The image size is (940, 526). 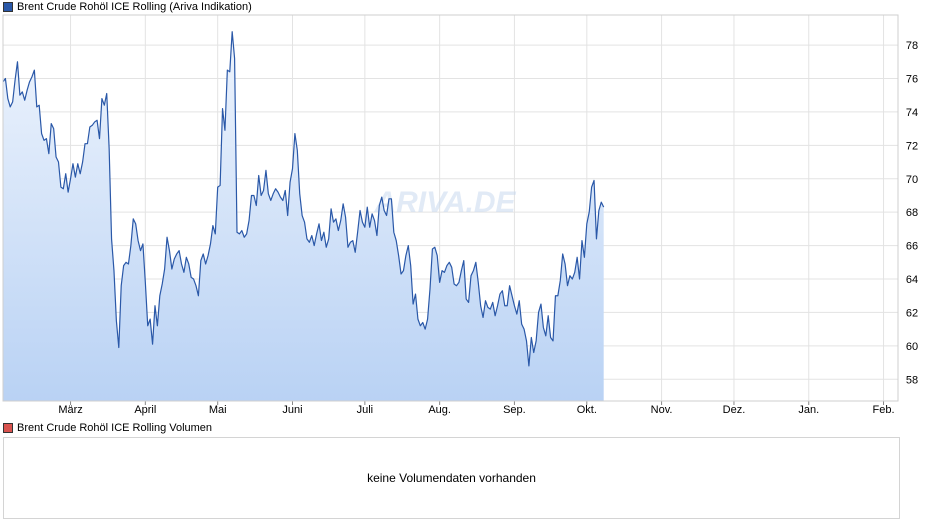 What do you see at coordinates (912, 146) in the screenshot?
I see `y-tick-label: 72` at bounding box center [912, 146].